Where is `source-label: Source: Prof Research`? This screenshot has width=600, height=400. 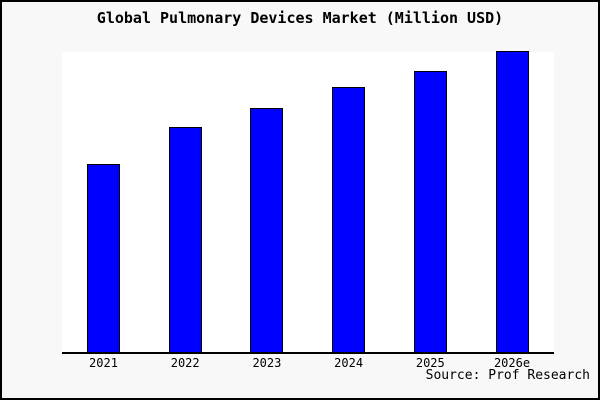
source-label: Source: Prof Research is located at coordinates (507, 375).